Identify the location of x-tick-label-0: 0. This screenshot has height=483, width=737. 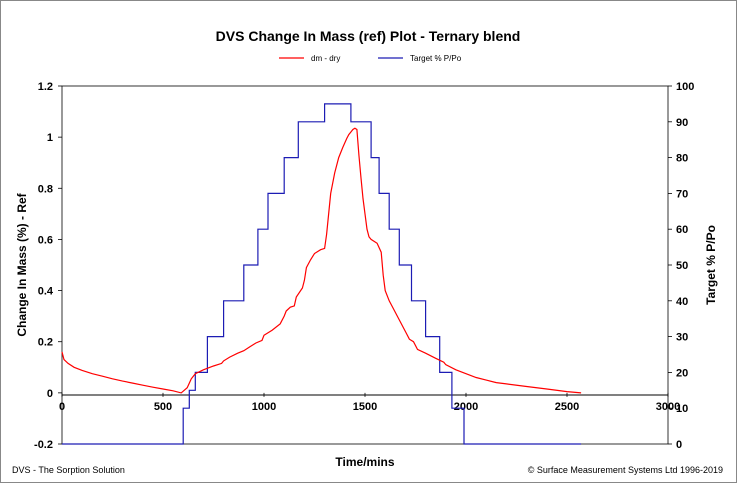
(62, 407).